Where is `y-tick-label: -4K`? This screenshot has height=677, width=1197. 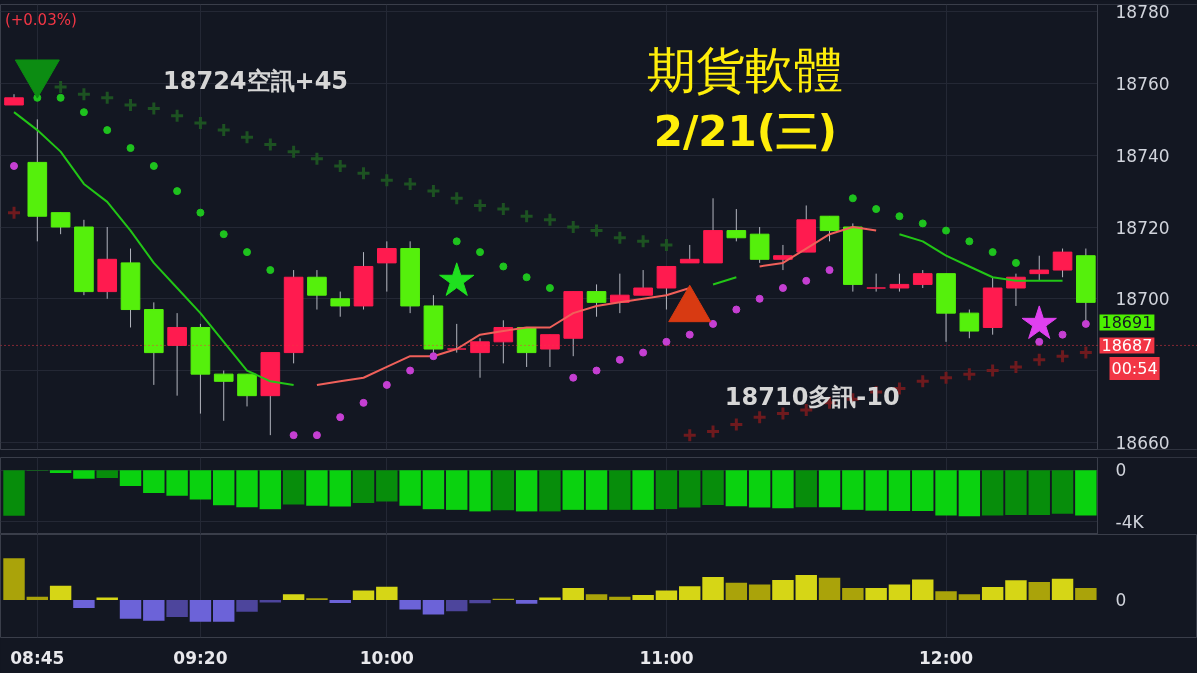 y-tick-label: -4K is located at coordinates (1130, 521).